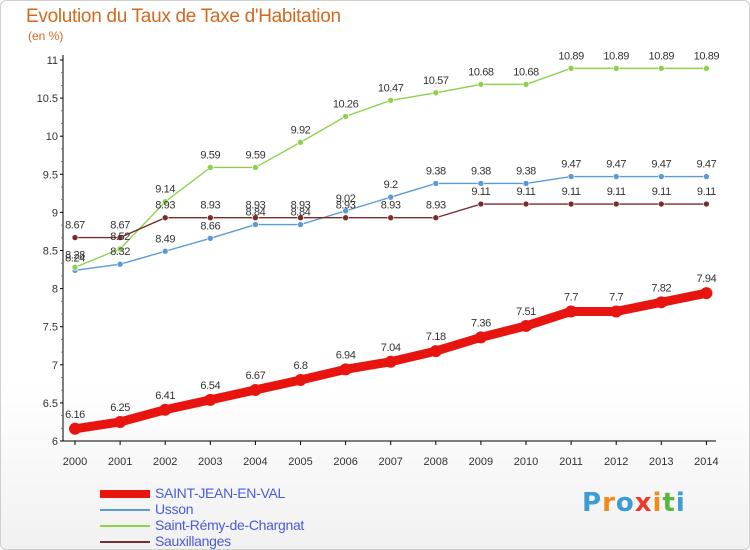 The image size is (750, 550). I want to click on x-tick-label: 2002, so click(165, 462).